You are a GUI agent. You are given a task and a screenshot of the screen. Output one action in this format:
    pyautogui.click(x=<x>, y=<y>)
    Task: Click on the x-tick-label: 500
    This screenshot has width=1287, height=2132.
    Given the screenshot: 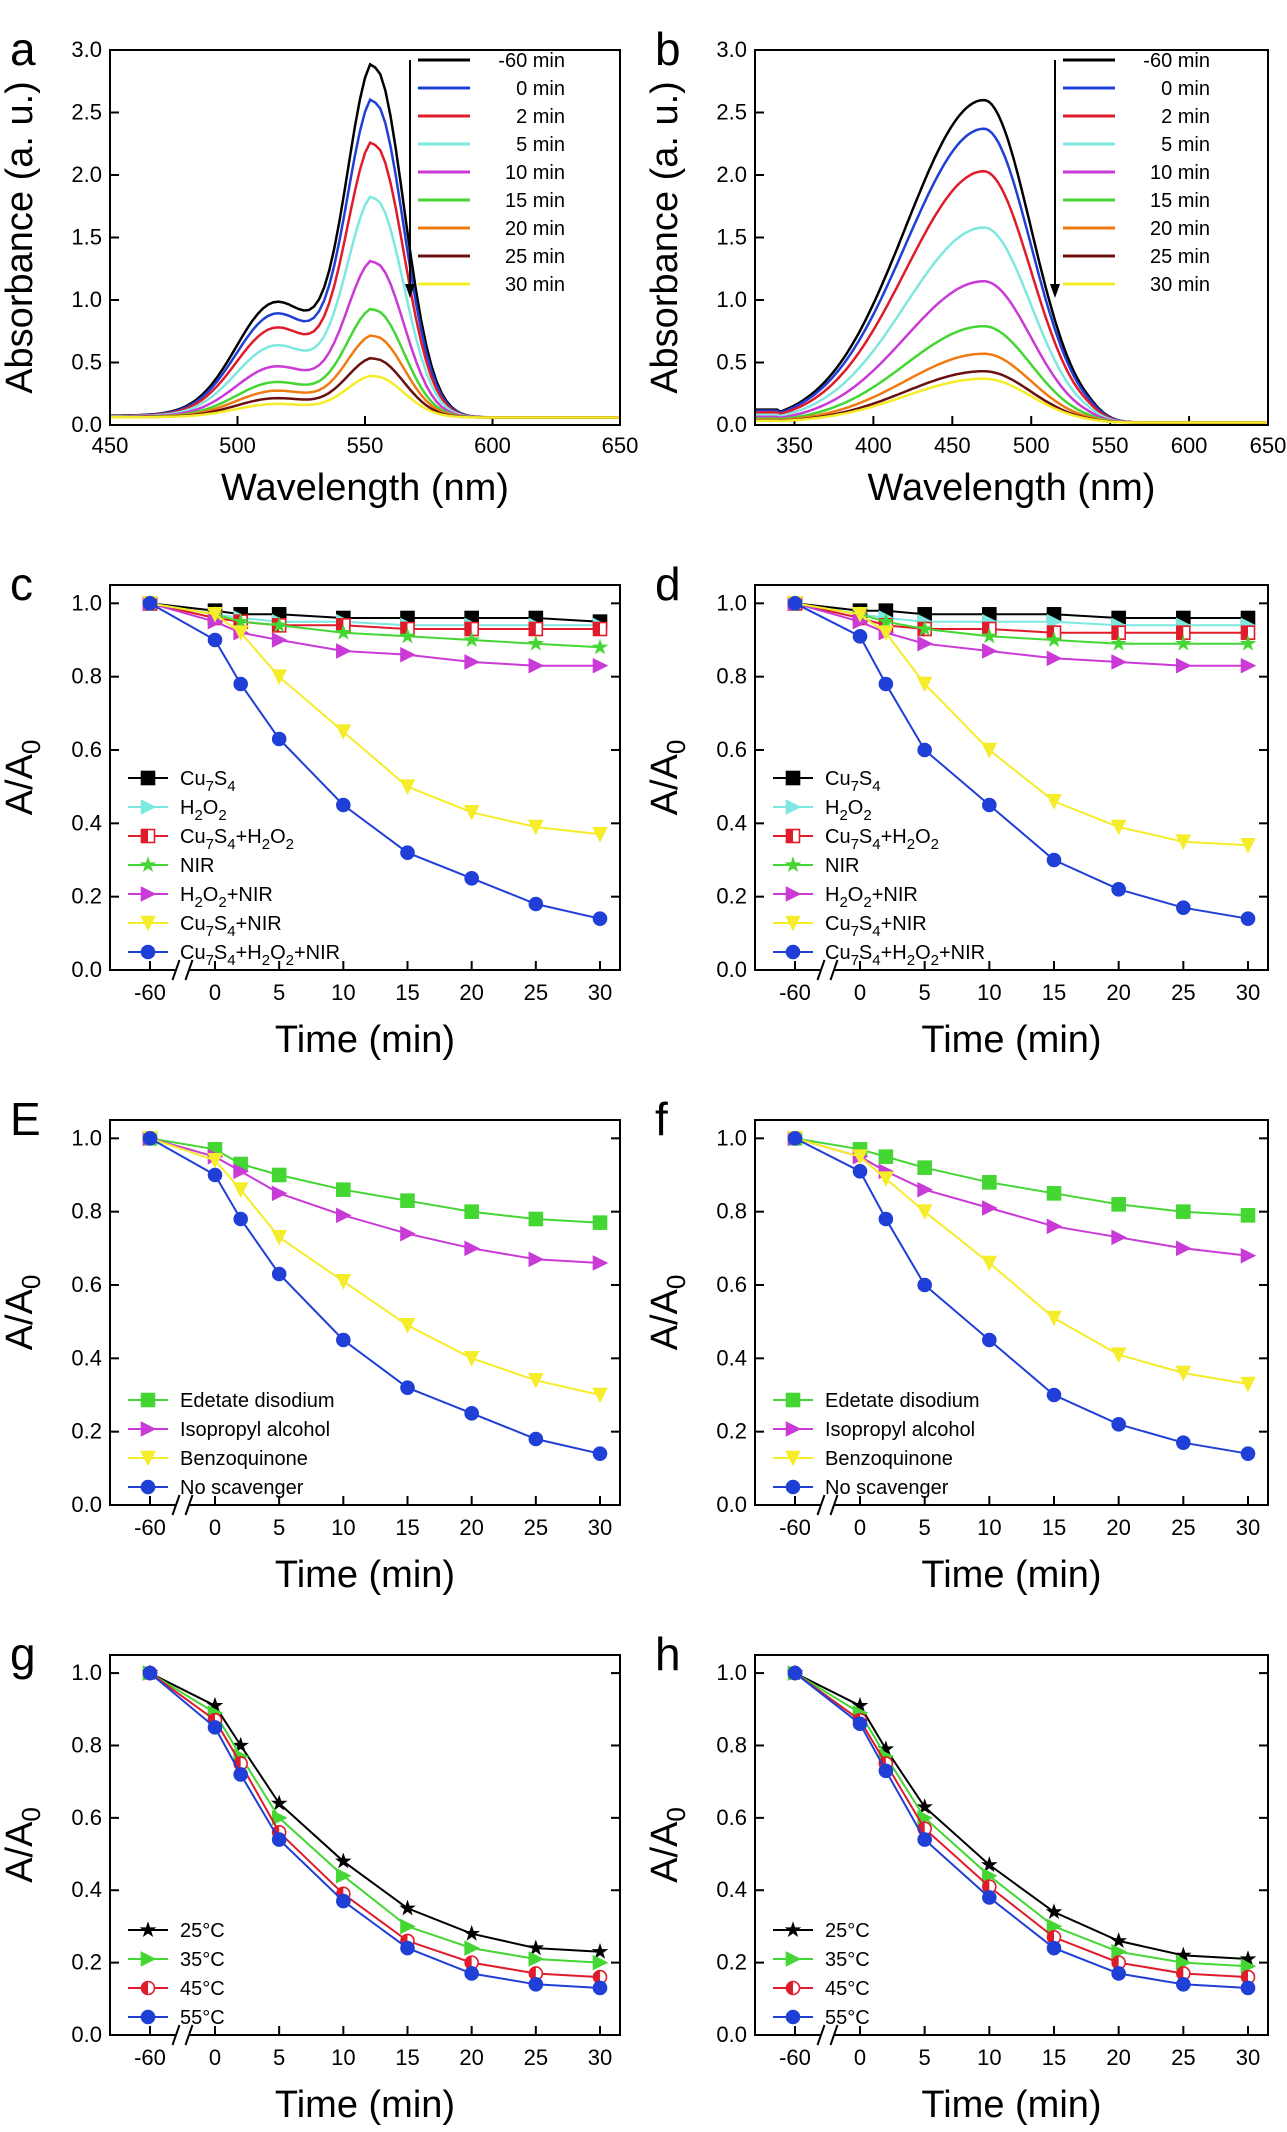 What is the action you would take?
    pyautogui.click(x=237, y=445)
    